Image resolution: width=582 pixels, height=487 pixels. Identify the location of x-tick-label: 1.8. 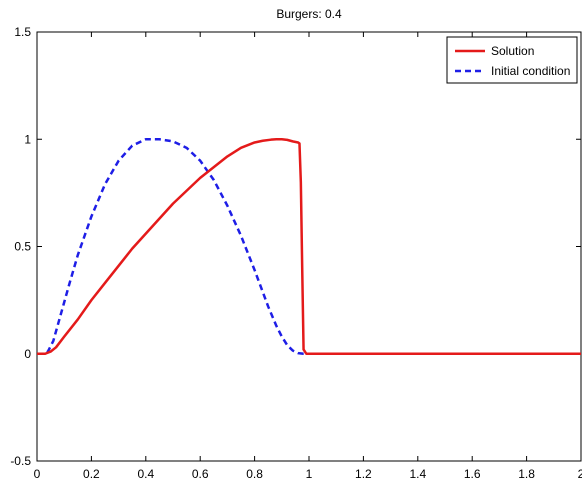
(526, 474).